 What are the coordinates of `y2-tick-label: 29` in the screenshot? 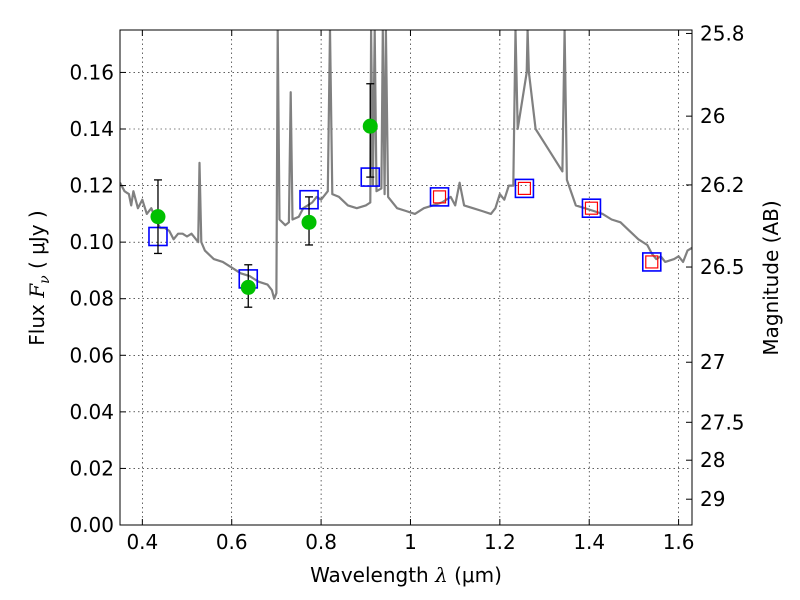 It's located at (712, 499).